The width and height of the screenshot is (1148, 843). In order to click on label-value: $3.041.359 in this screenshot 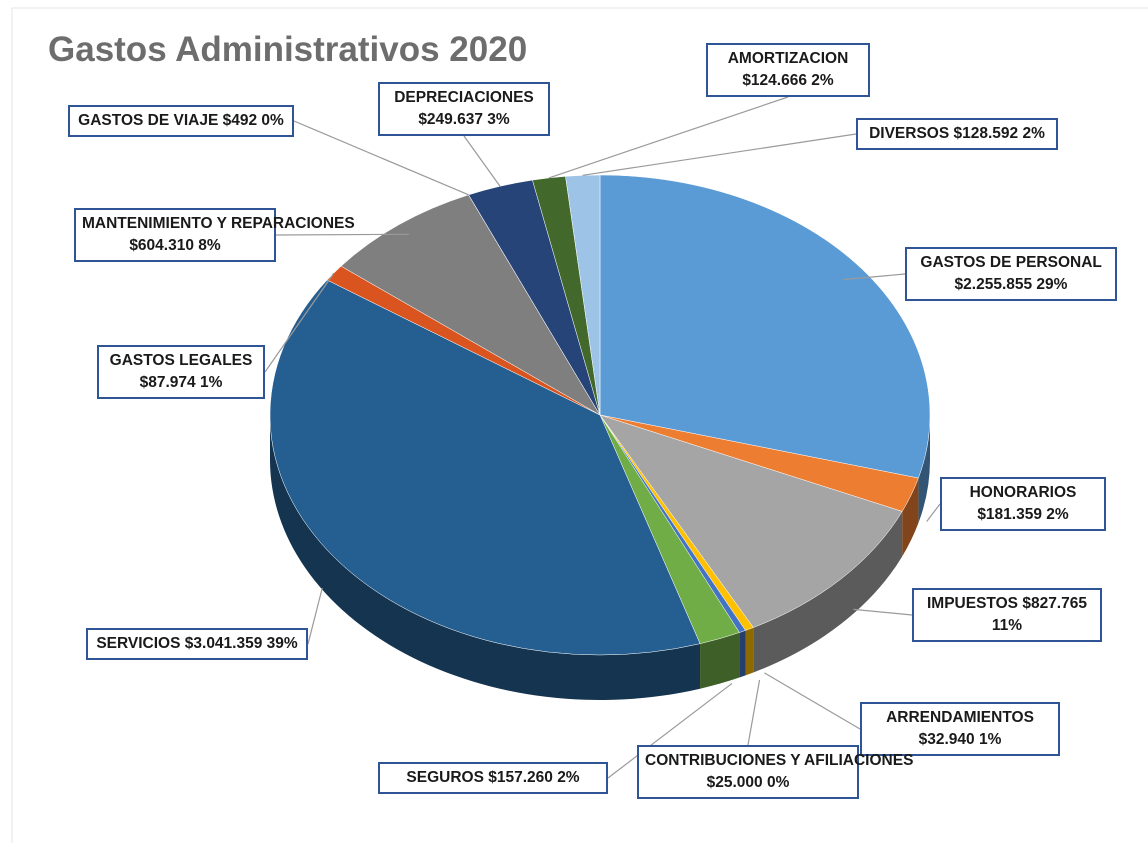, I will do `click(223, 643)`.